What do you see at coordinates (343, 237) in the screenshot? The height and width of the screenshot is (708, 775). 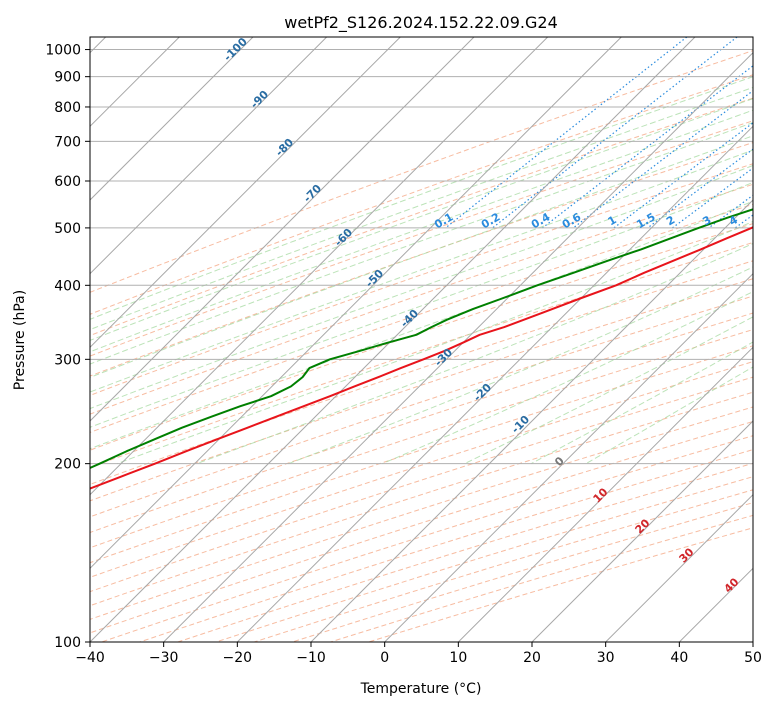 I see `dry-adiabat-label: -60` at bounding box center [343, 237].